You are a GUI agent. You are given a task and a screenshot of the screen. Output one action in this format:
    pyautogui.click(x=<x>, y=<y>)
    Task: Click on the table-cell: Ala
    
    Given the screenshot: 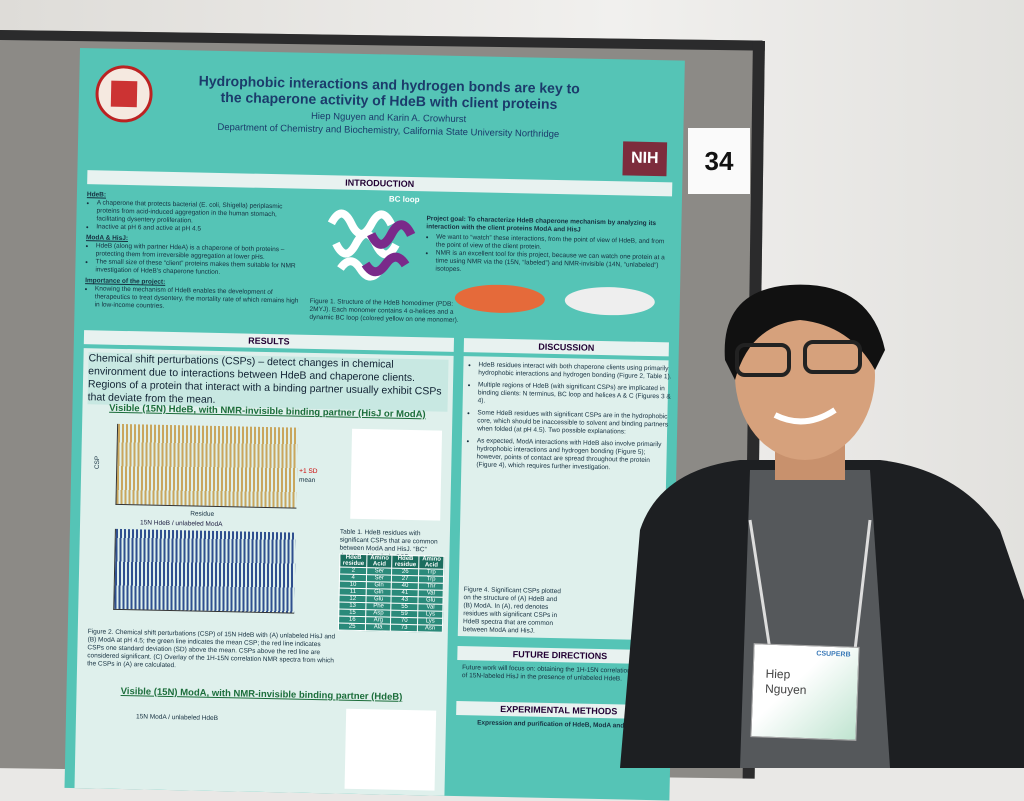 What is the action you would take?
    pyautogui.click(x=378, y=627)
    